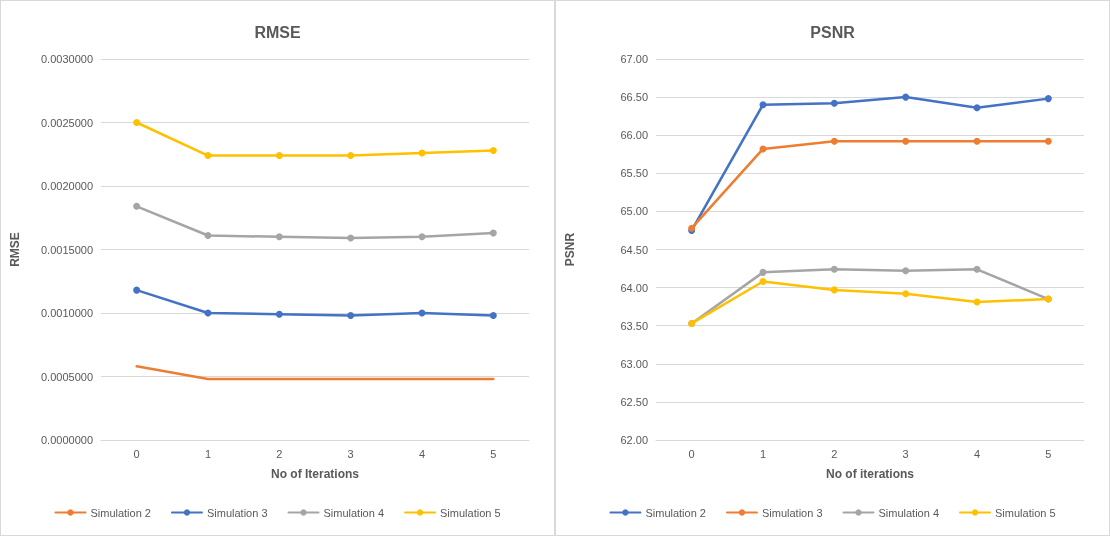  Describe the element at coordinates (634, 249) in the screenshot. I see `y-tick-label: 64.50` at that location.